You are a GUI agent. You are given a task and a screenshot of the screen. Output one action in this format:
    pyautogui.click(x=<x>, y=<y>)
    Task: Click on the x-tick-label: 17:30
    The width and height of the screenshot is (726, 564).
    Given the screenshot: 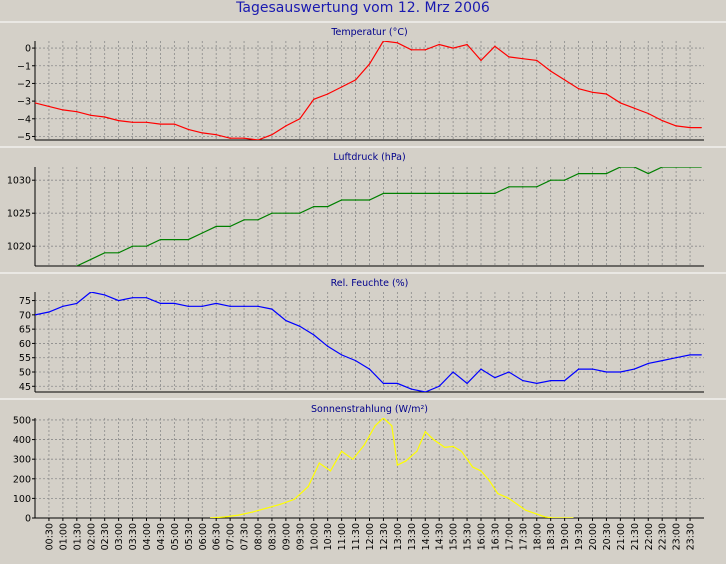 What is the action you would take?
    pyautogui.click(x=523, y=536)
    